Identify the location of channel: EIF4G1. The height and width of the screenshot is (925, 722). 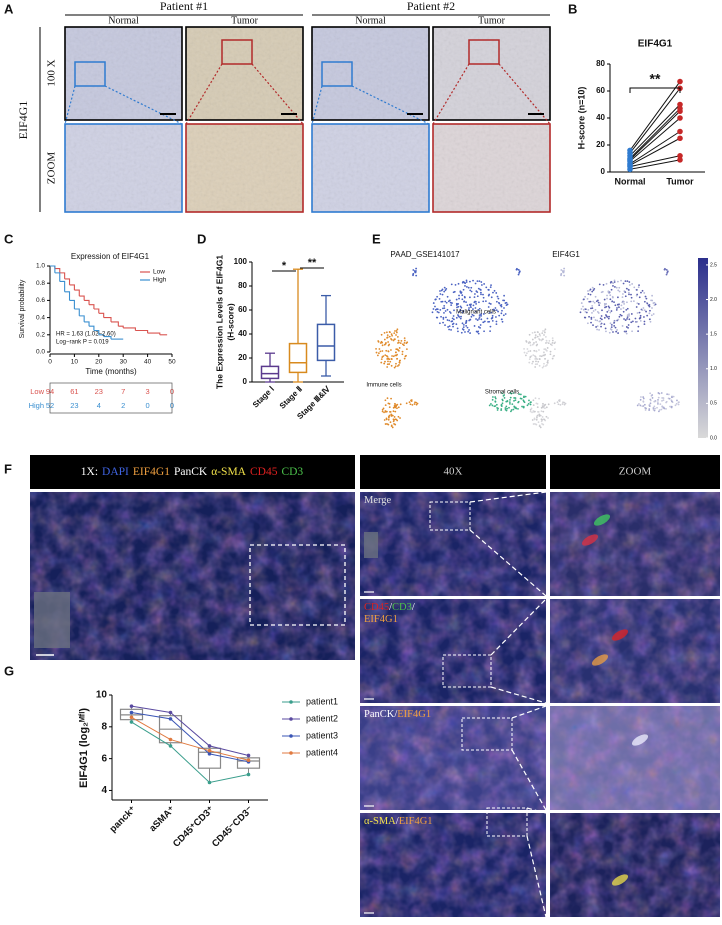
(151, 472).